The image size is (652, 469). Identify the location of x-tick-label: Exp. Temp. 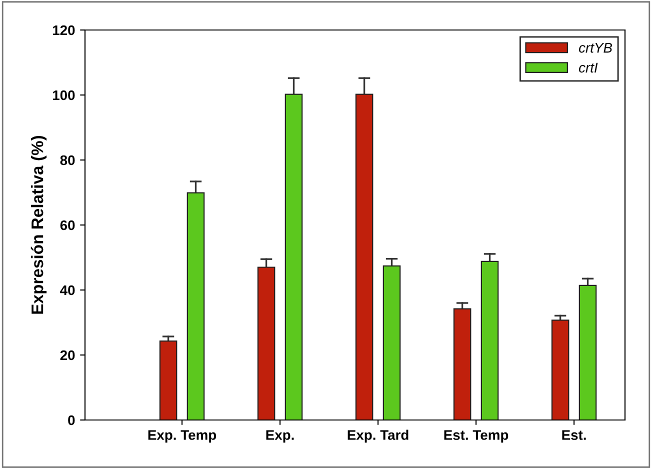
(182, 436).